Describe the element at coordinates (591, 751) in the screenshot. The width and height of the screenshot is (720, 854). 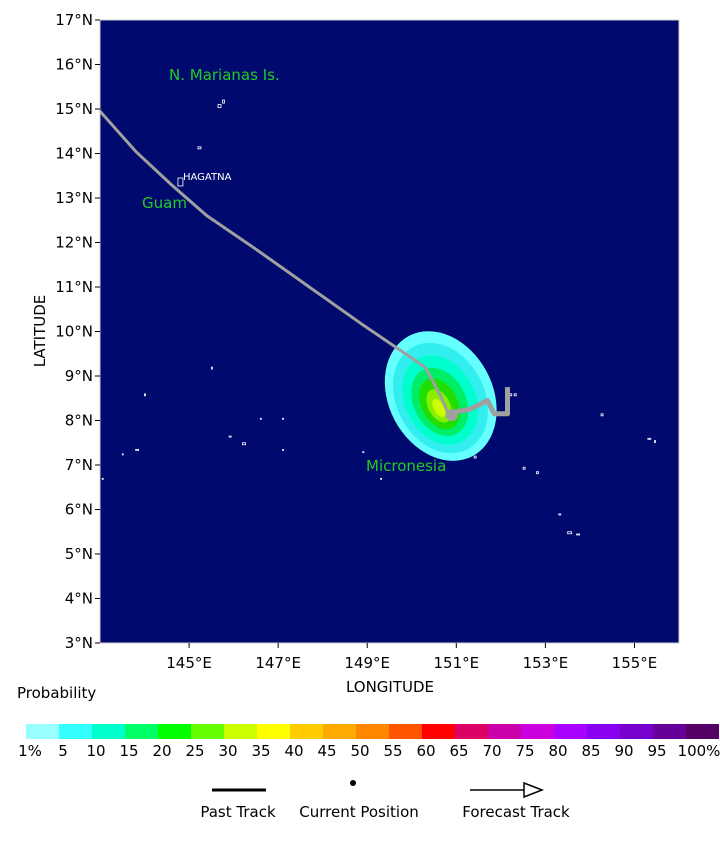
I see `scale-label: 85` at that location.